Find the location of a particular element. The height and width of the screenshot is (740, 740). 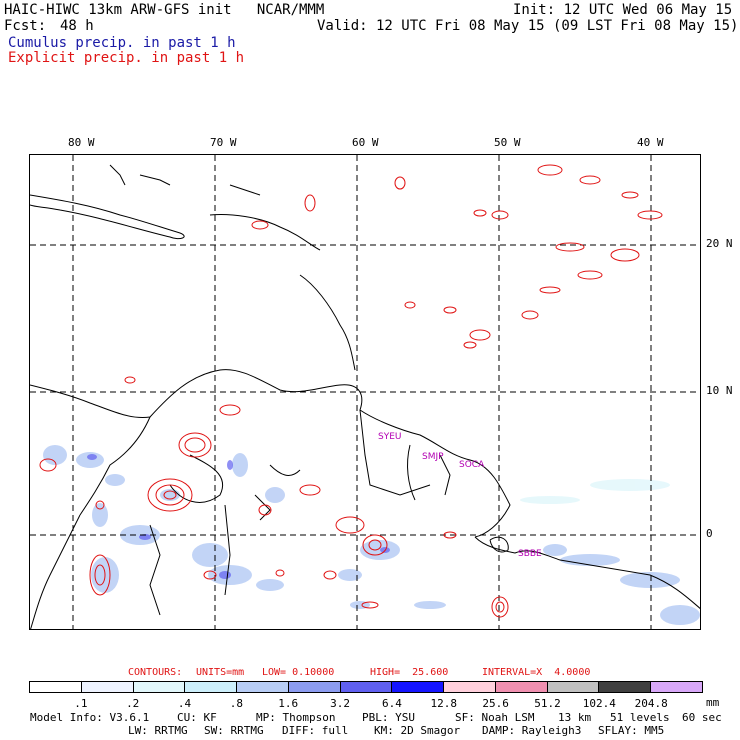

lon-label-40w: 40 W is located at coordinates (650, 142).